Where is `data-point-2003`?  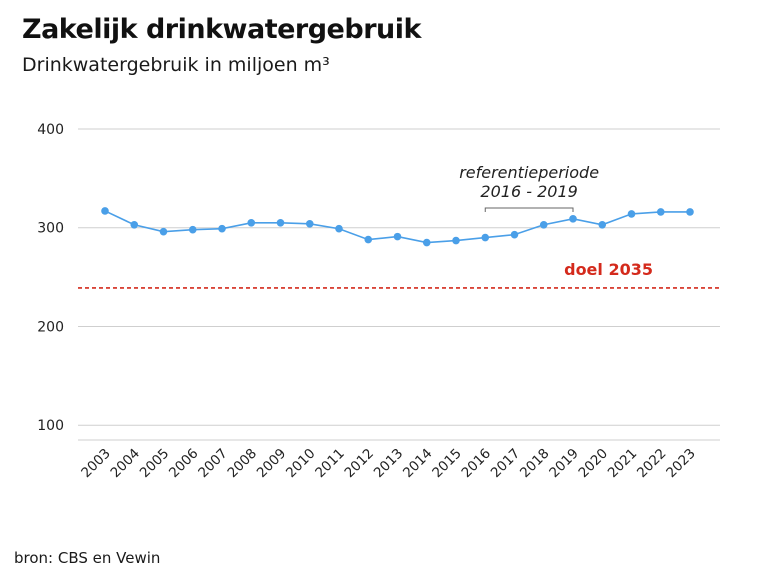 data-point-2003 is located at coordinates (105, 211).